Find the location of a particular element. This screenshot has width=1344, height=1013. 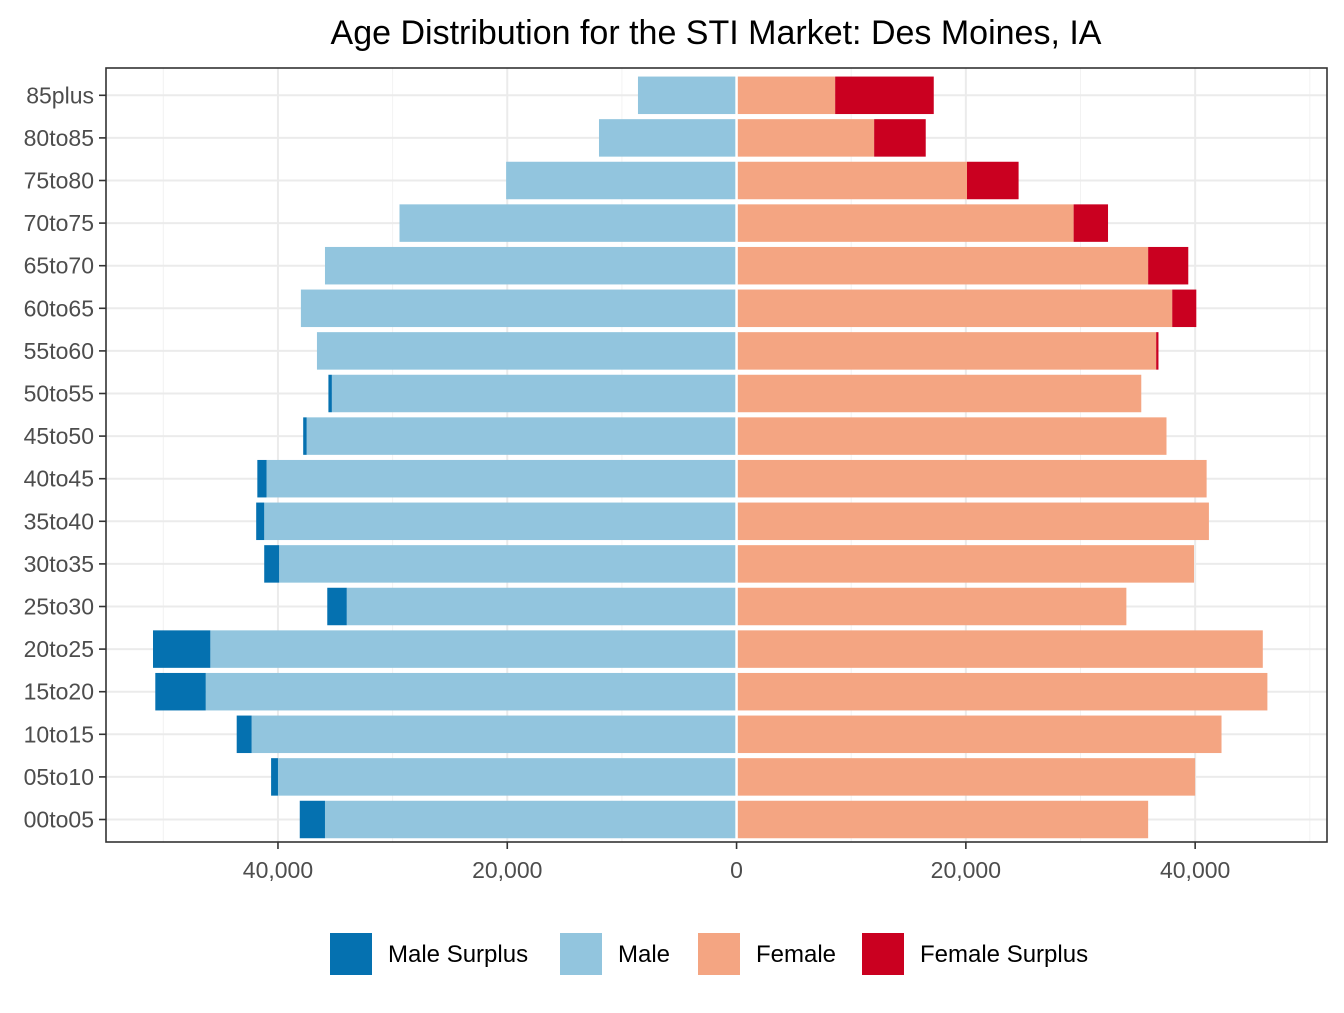

bar-female-20to25 is located at coordinates (999, 649).